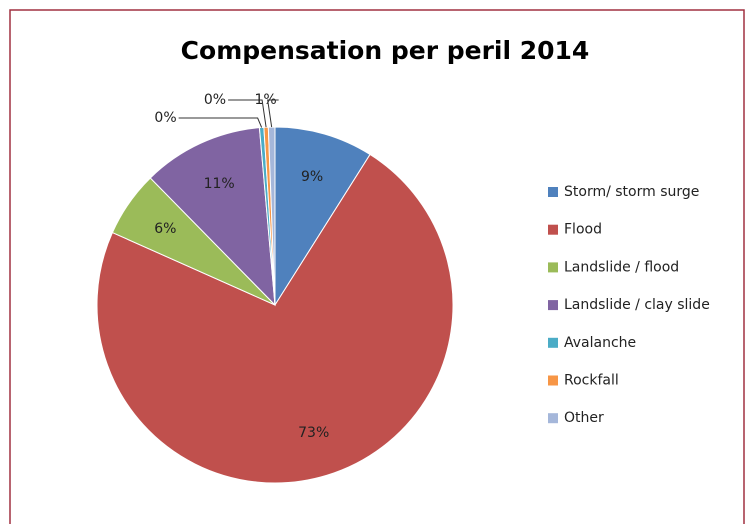  I want to click on legend-label: Flood, so click(583, 230).